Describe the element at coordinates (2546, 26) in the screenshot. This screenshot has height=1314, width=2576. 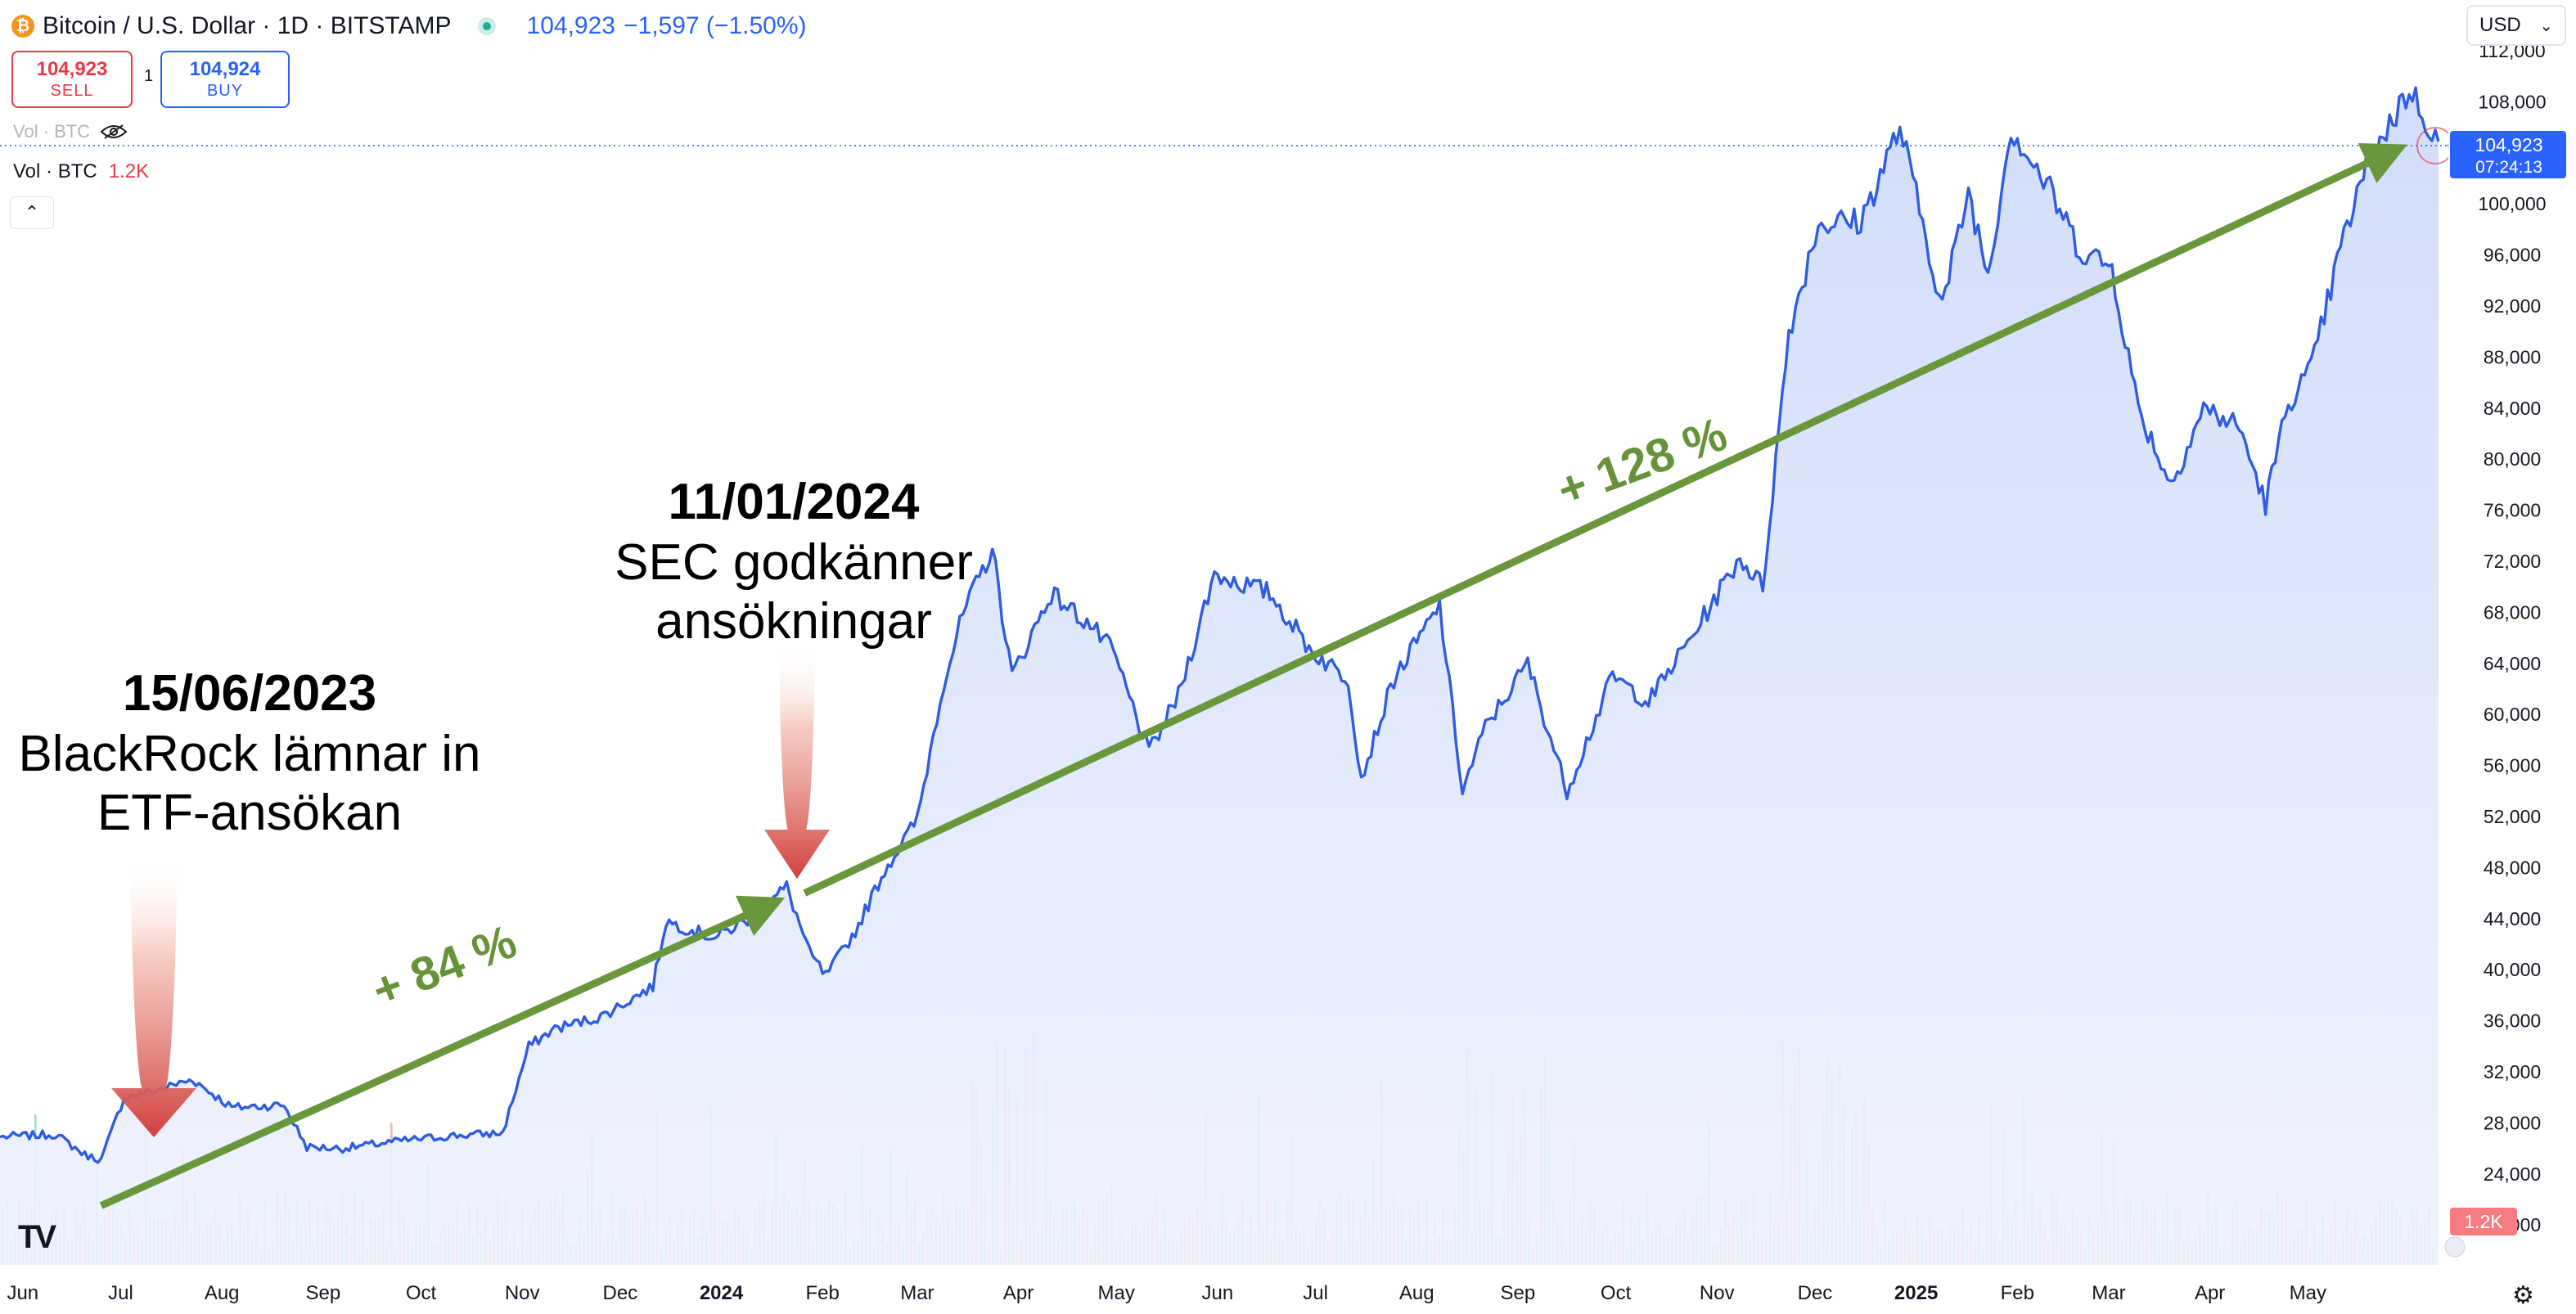
I see `chevron-down-icon: ⌄` at that location.